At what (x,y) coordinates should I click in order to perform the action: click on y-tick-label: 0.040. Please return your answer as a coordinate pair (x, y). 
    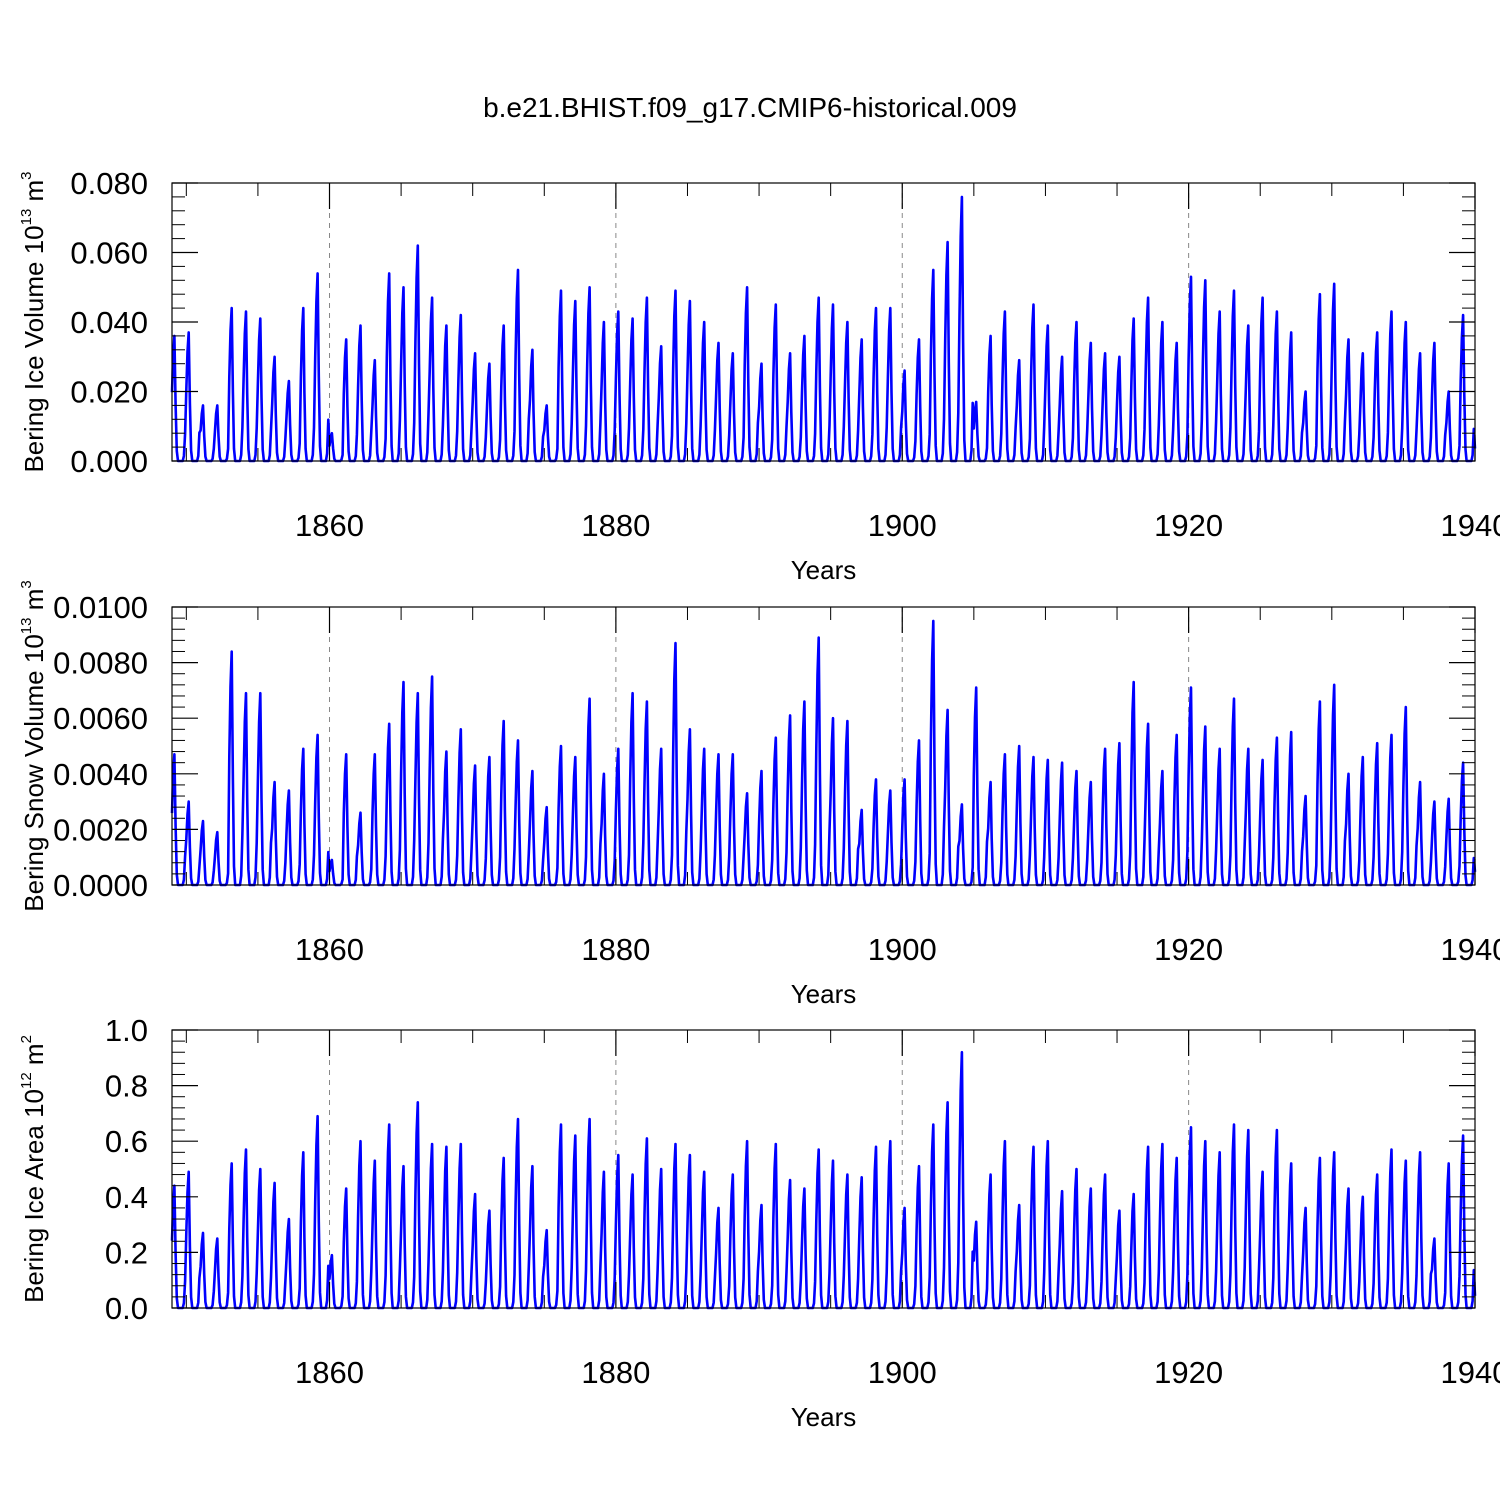
    Looking at the image, I should click on (109, 322).